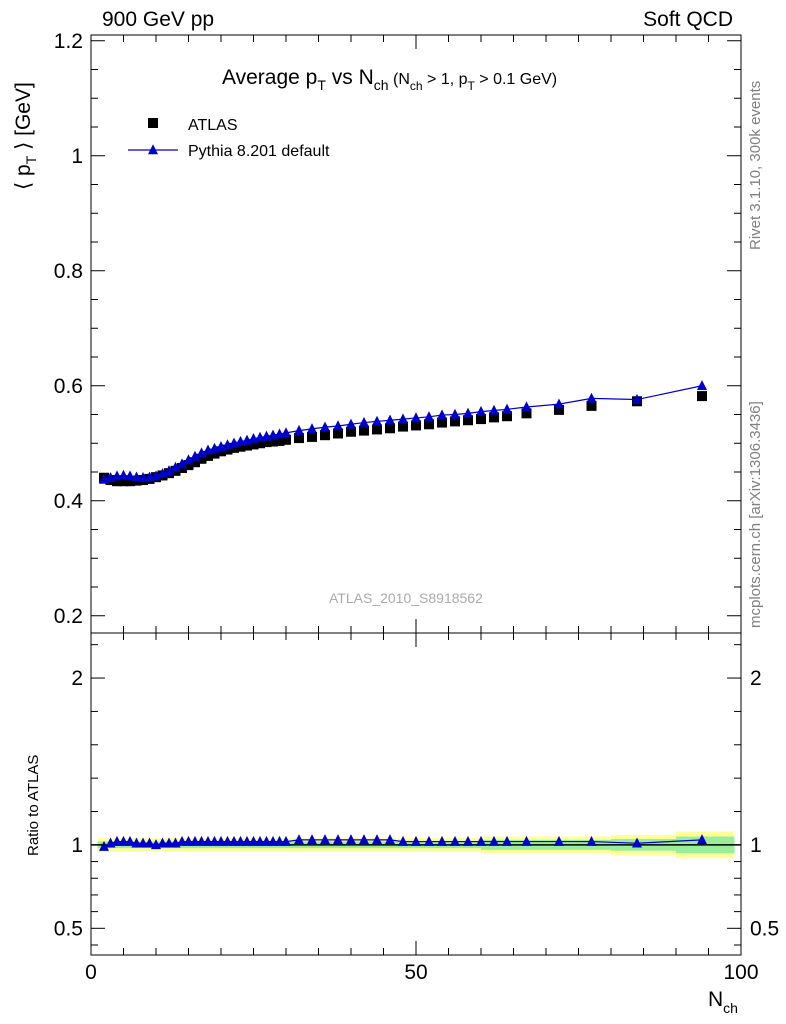 The height and width of the screenshot is (1024, 786). What do you see at coordinates (406, 598) in the screenshot?
I see `analysis-watermark: ATLAS_2010_S8918562` at bounding box center [406, 598].